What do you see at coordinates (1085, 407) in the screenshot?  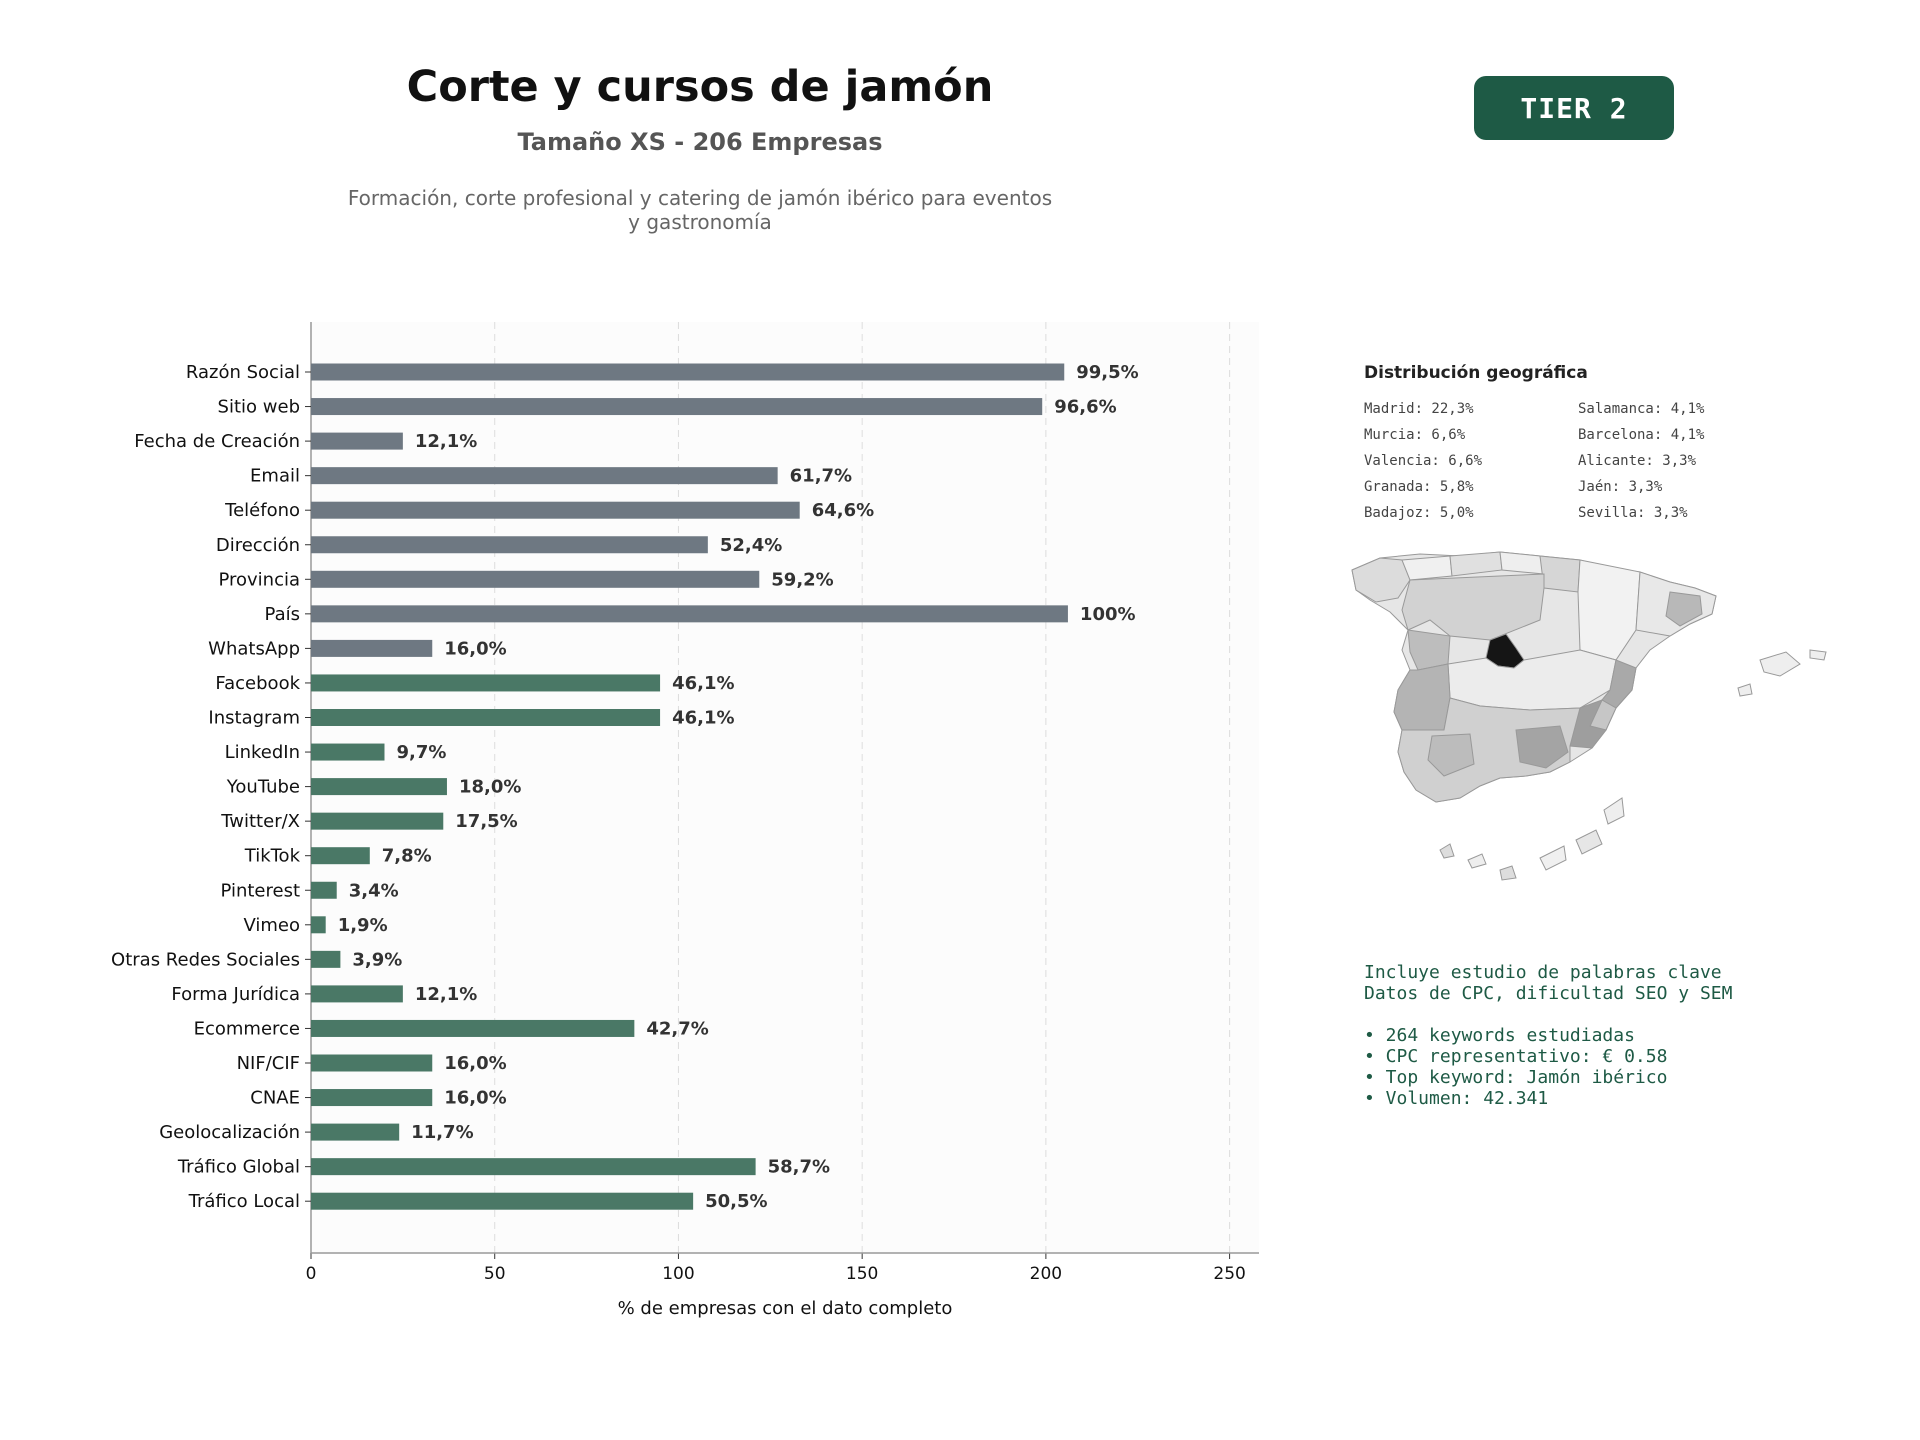 I see `value-label: 96,6%` at bounding box center [1085, 407].